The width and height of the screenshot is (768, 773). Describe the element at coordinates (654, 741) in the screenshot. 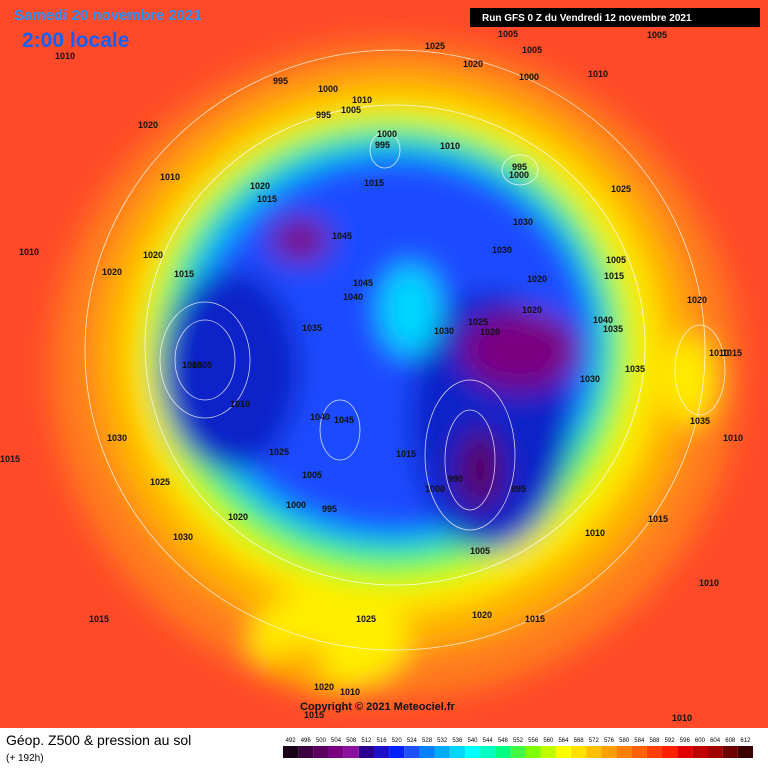

I see `scale-label: 588` at that location.